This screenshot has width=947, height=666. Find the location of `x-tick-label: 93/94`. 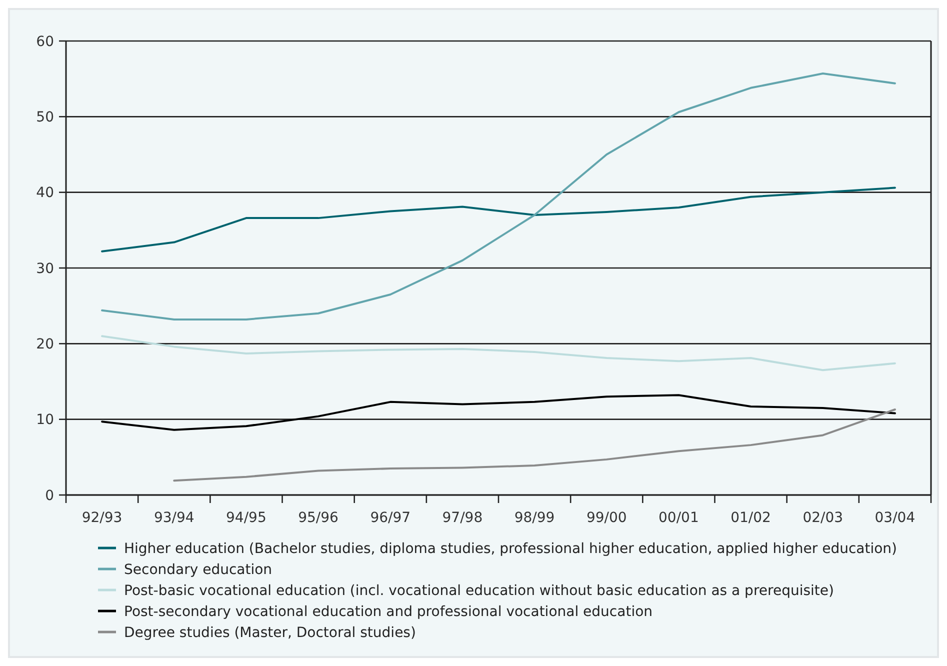

x-tick-label: 93/94 is located at coordinates (174, 518).